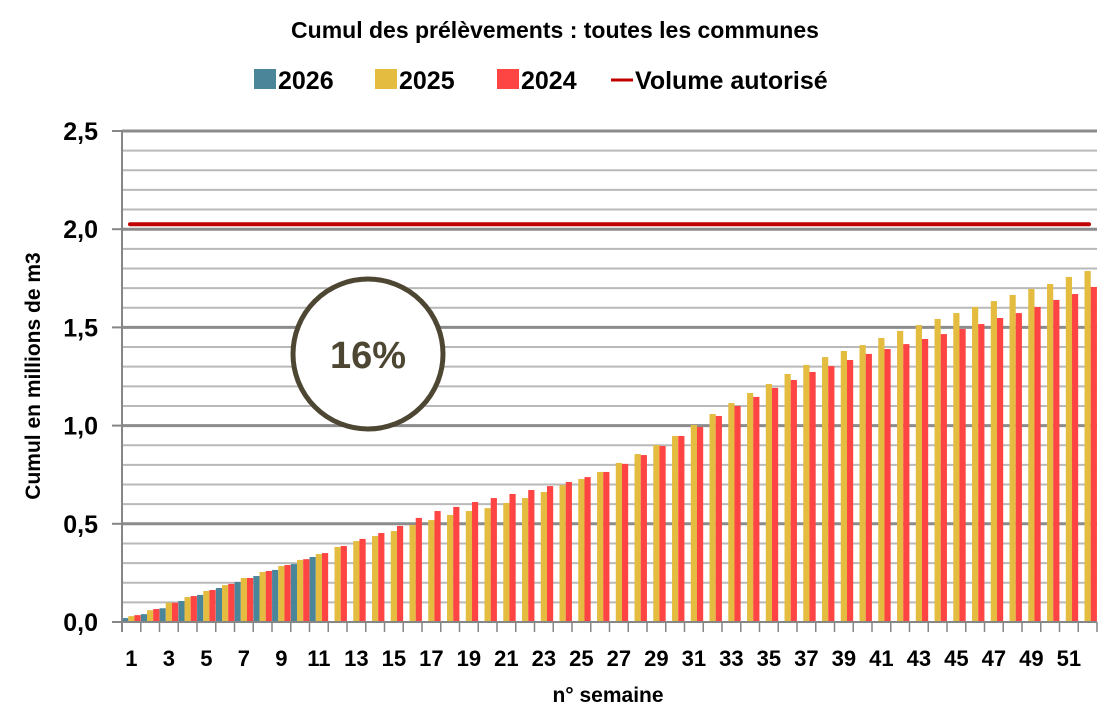  I want to click on x-tick-label: 13, so click(356, 658).